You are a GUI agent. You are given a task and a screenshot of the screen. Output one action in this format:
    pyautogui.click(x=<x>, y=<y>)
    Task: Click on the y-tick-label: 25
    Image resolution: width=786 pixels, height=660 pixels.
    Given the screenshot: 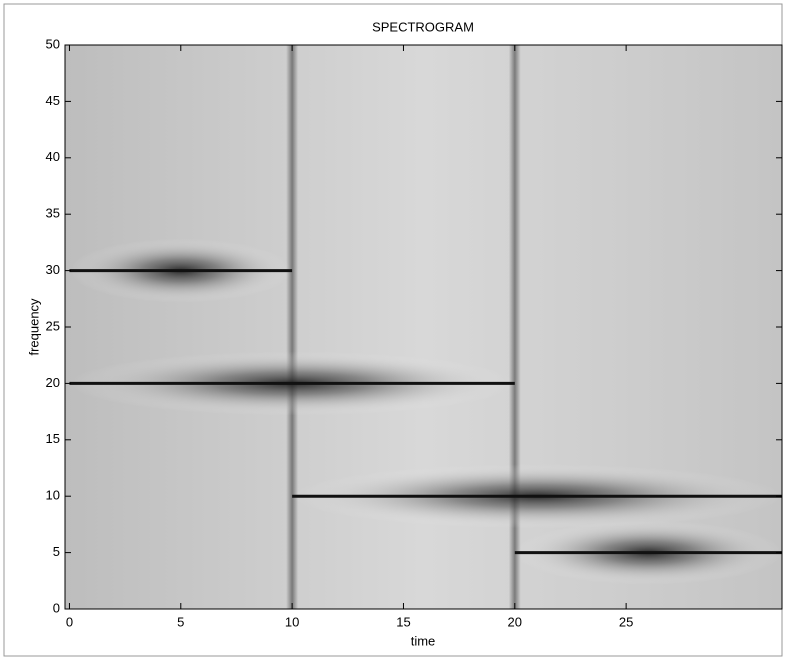 What is the action you would take?
    pyautogui.click(x=53, y=325)
    